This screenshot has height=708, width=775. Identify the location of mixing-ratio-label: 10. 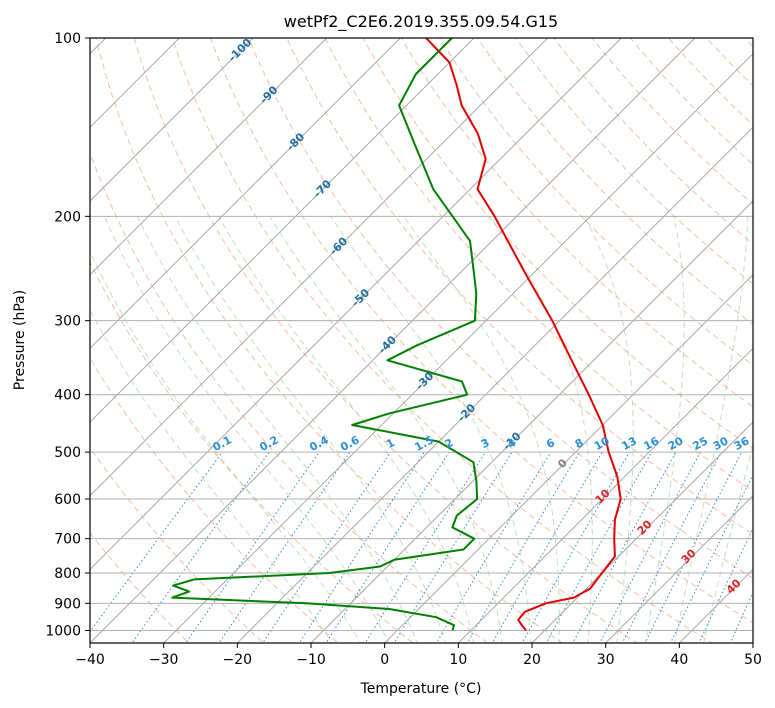
(602, 443).